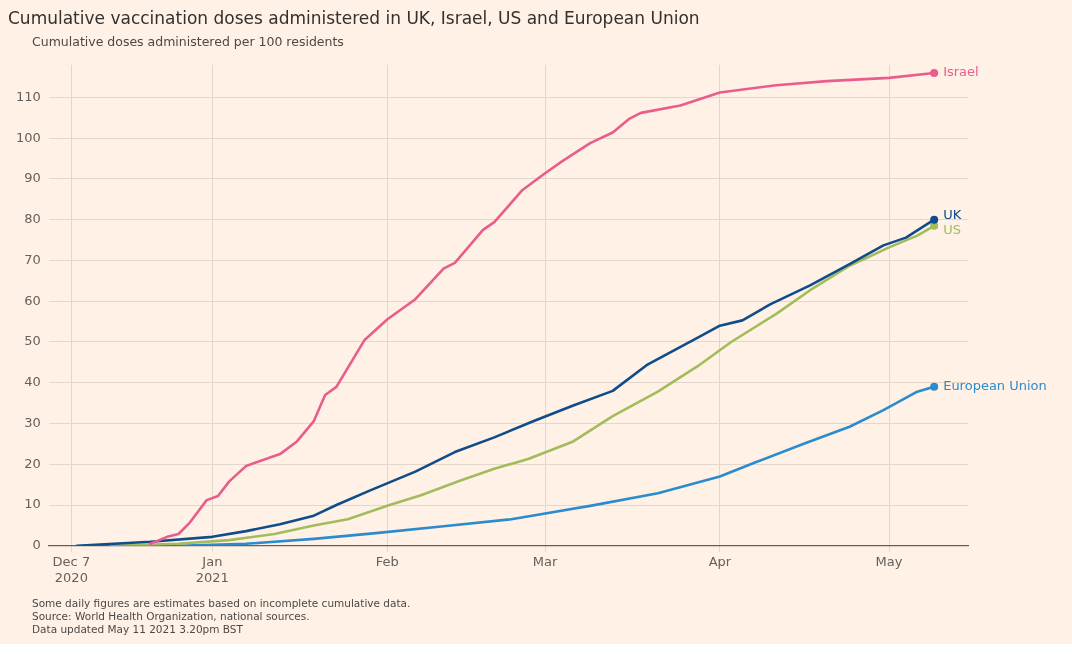  I want to click on series-label: Israel, so click(961, 72).